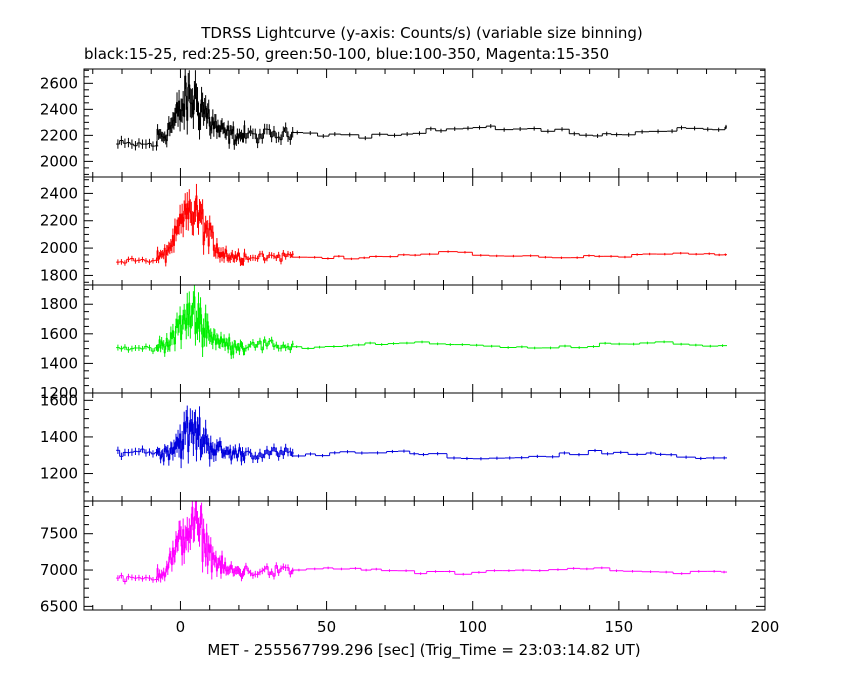  I want to click on panel-50-100: 1200 1400 1600 1800, so click(403, 343).